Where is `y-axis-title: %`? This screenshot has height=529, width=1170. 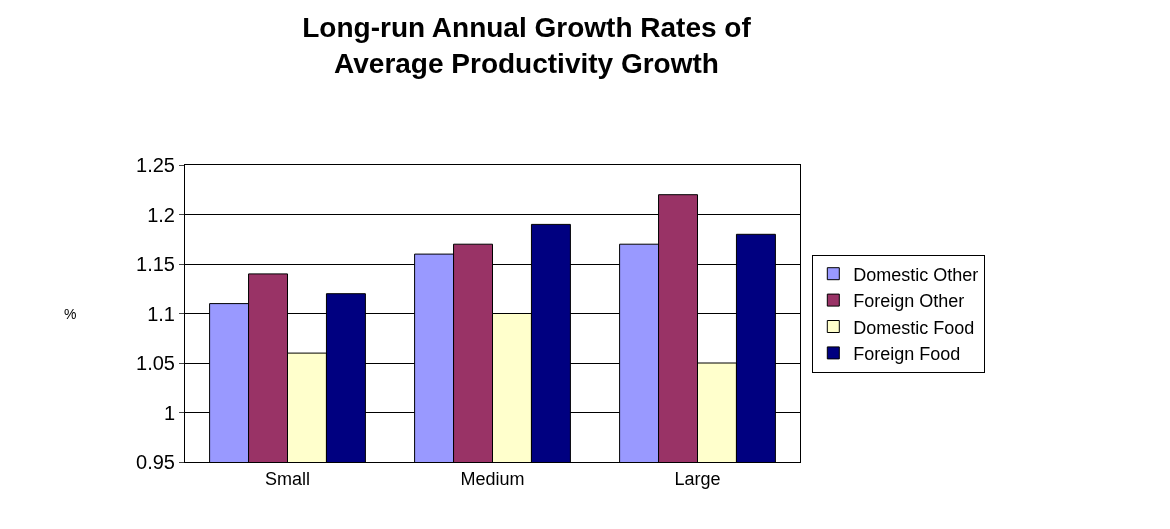 y-axis-title: % is located at coordinates (70, 314).